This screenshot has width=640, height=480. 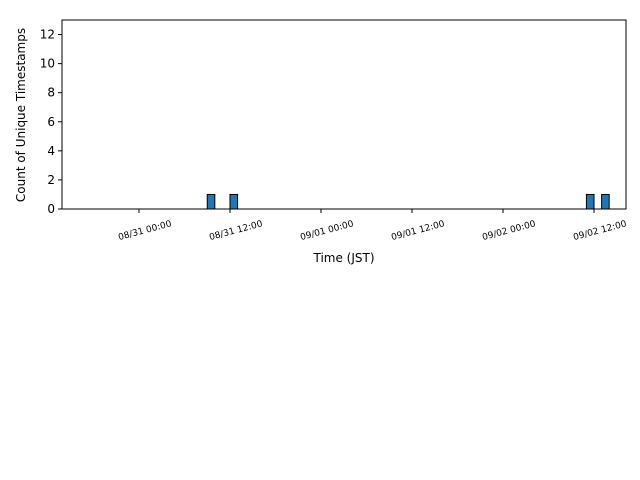 What do you see at coordinates (327, 231) in the screenshot?
I see `x-tick-label: 09/01 00:00` at bounding box center [327, 231].